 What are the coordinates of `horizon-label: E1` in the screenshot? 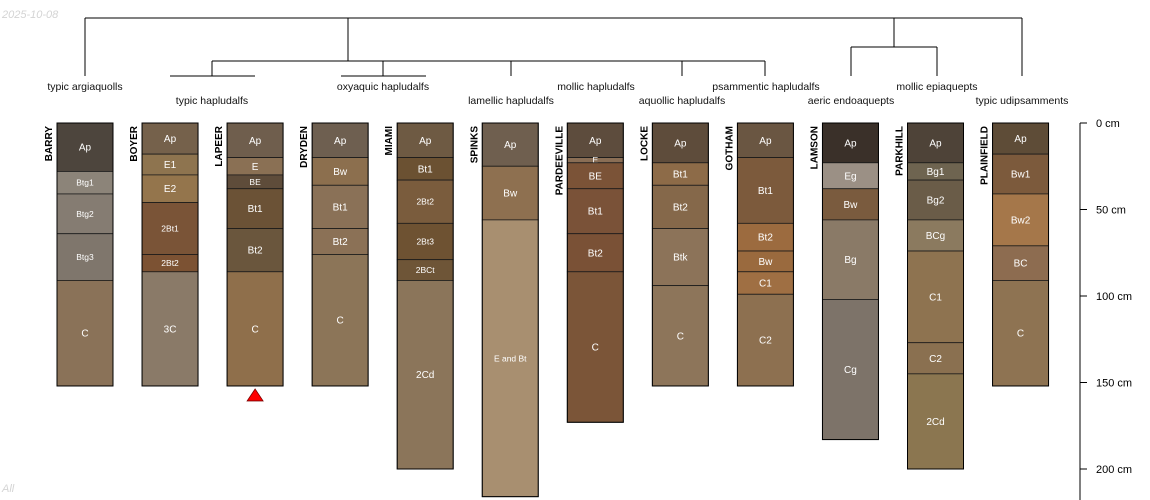 It's located at (170, 165).